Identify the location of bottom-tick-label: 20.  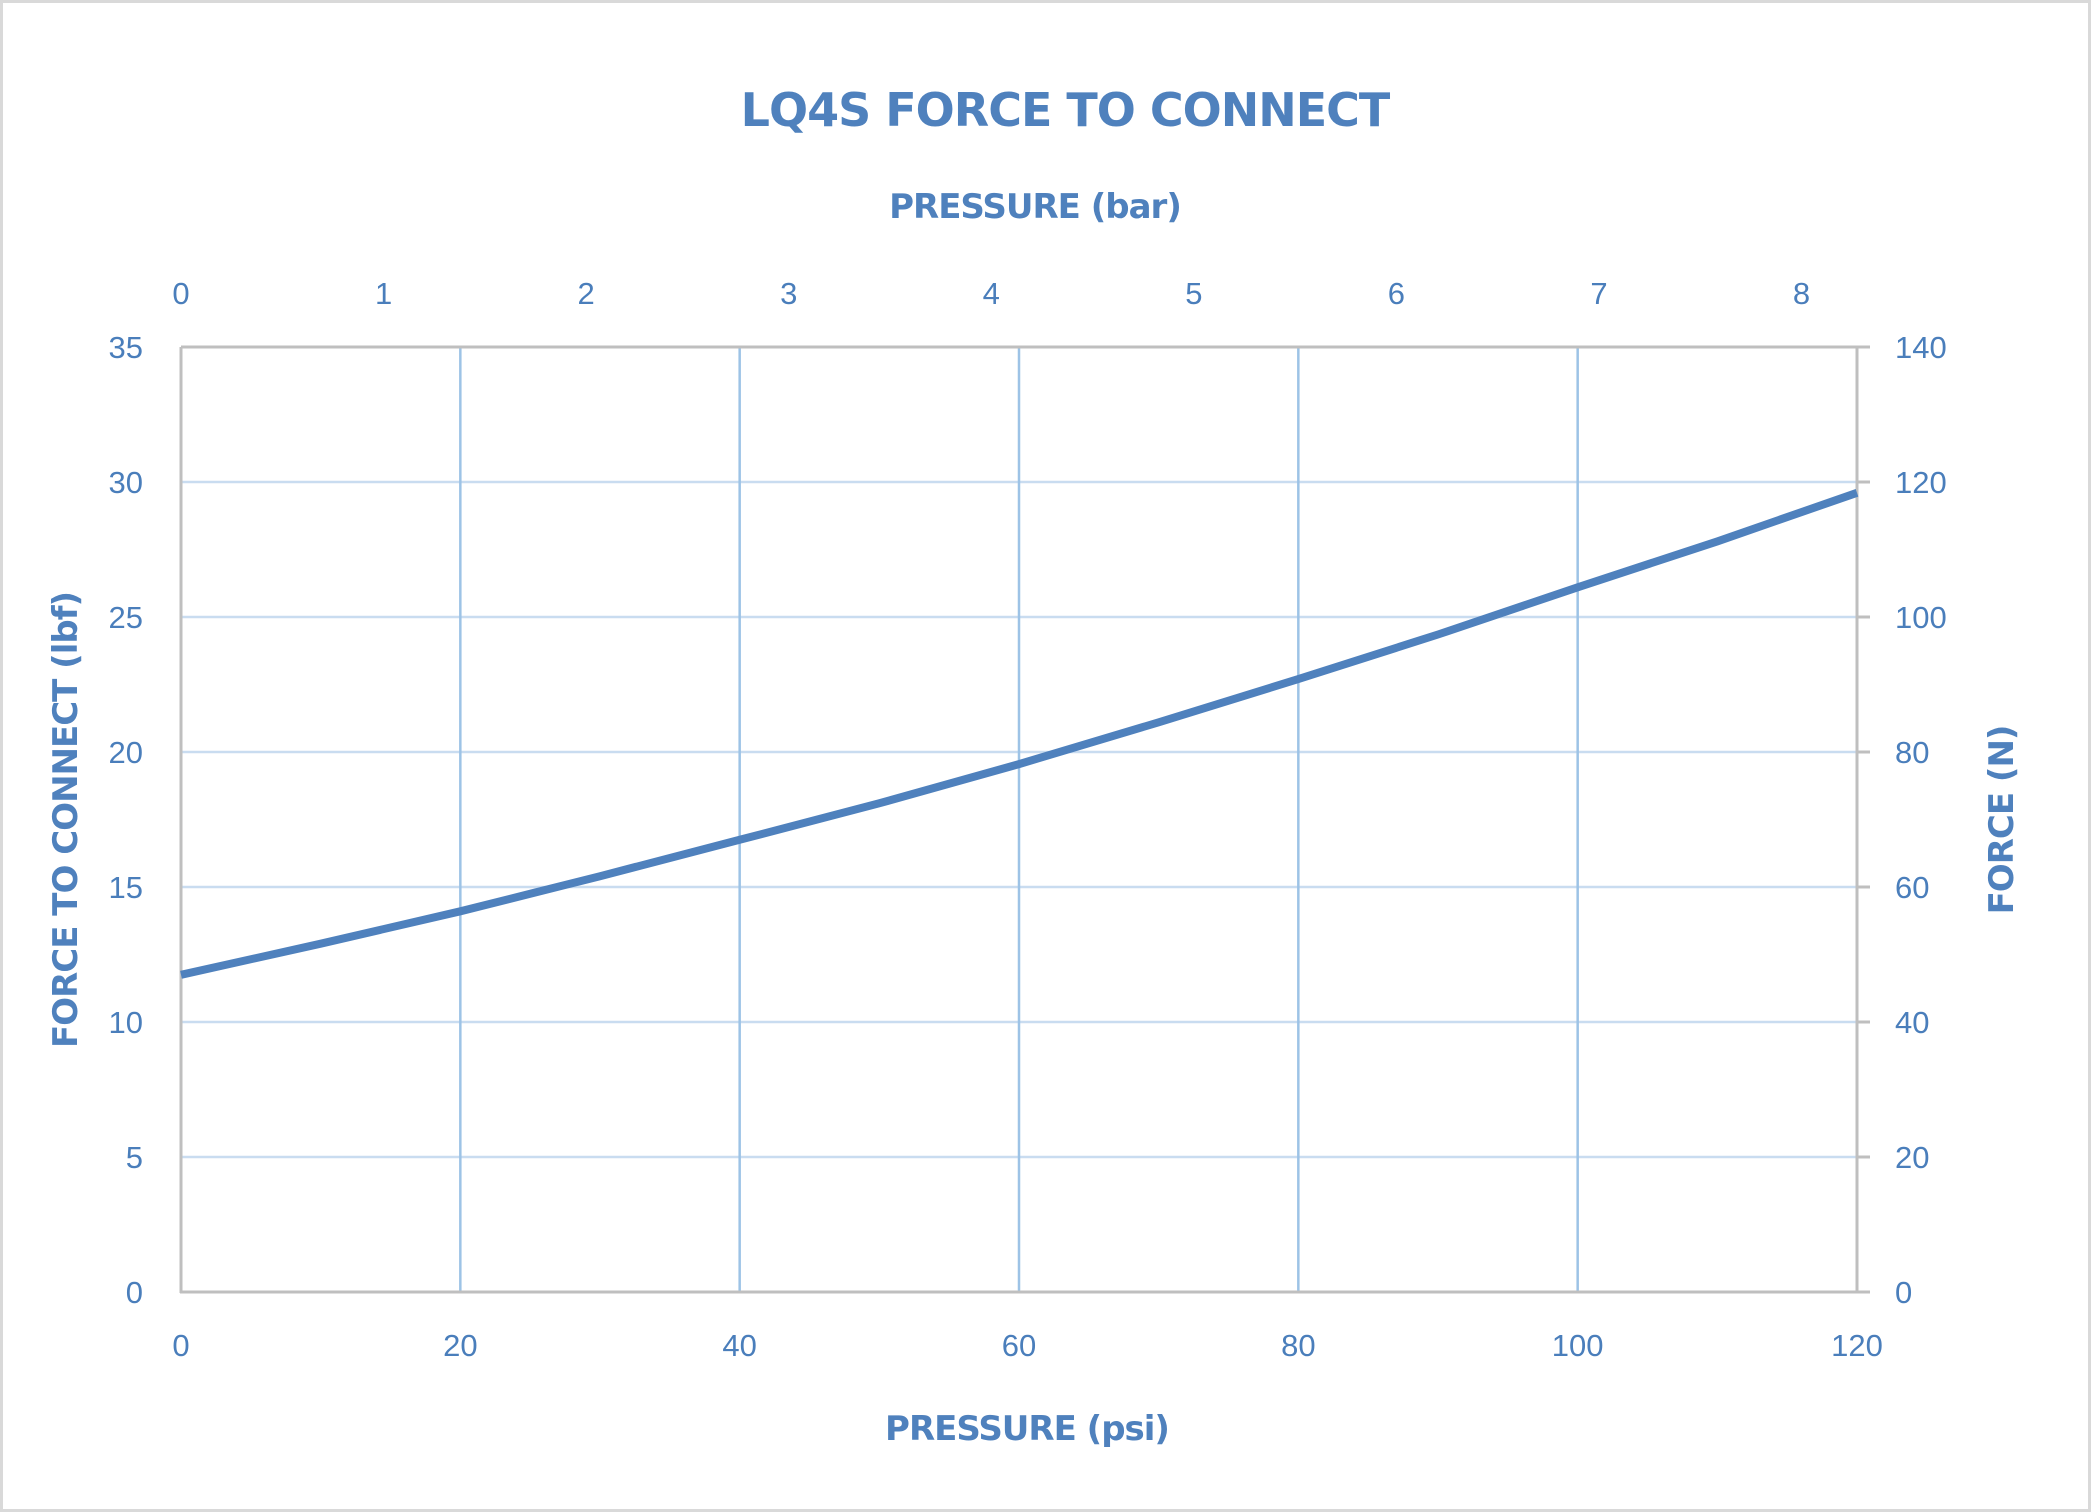
(460, 1345).